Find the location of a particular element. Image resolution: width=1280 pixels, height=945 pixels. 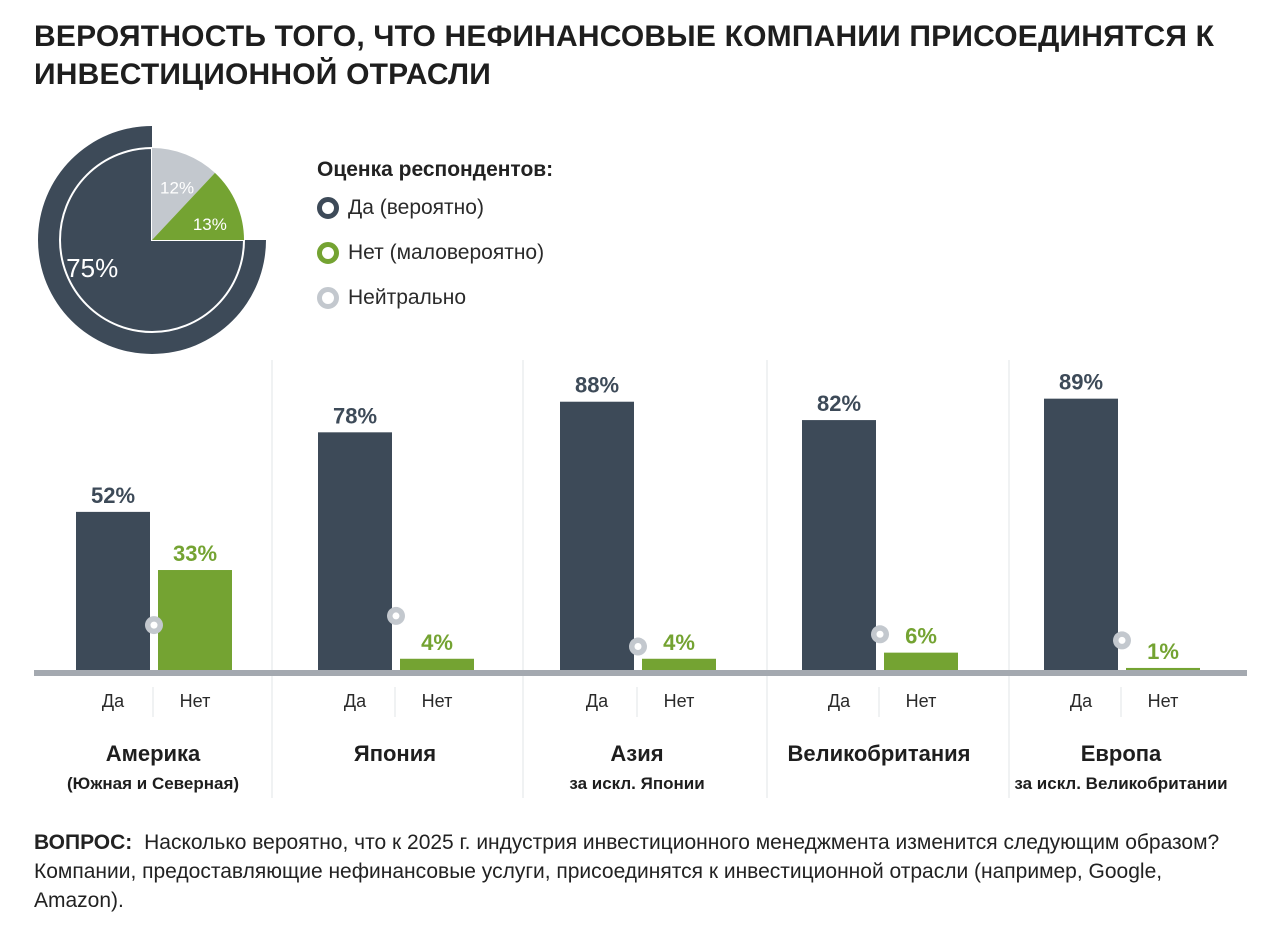

pie-label-yes: 75% is located at coordinates (92, 268).